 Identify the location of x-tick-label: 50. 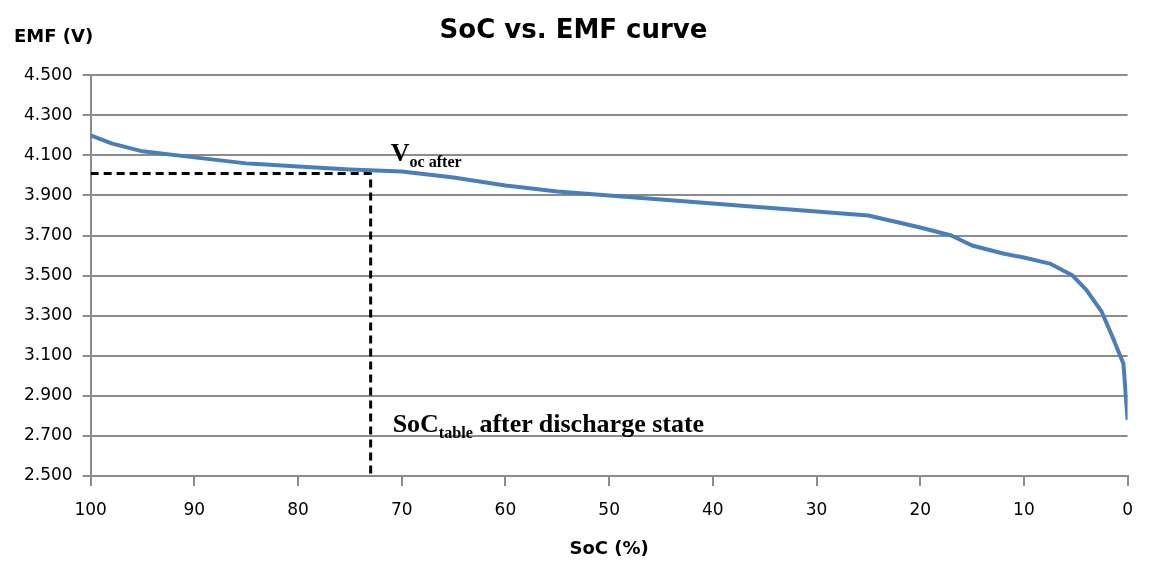
(609, 508).